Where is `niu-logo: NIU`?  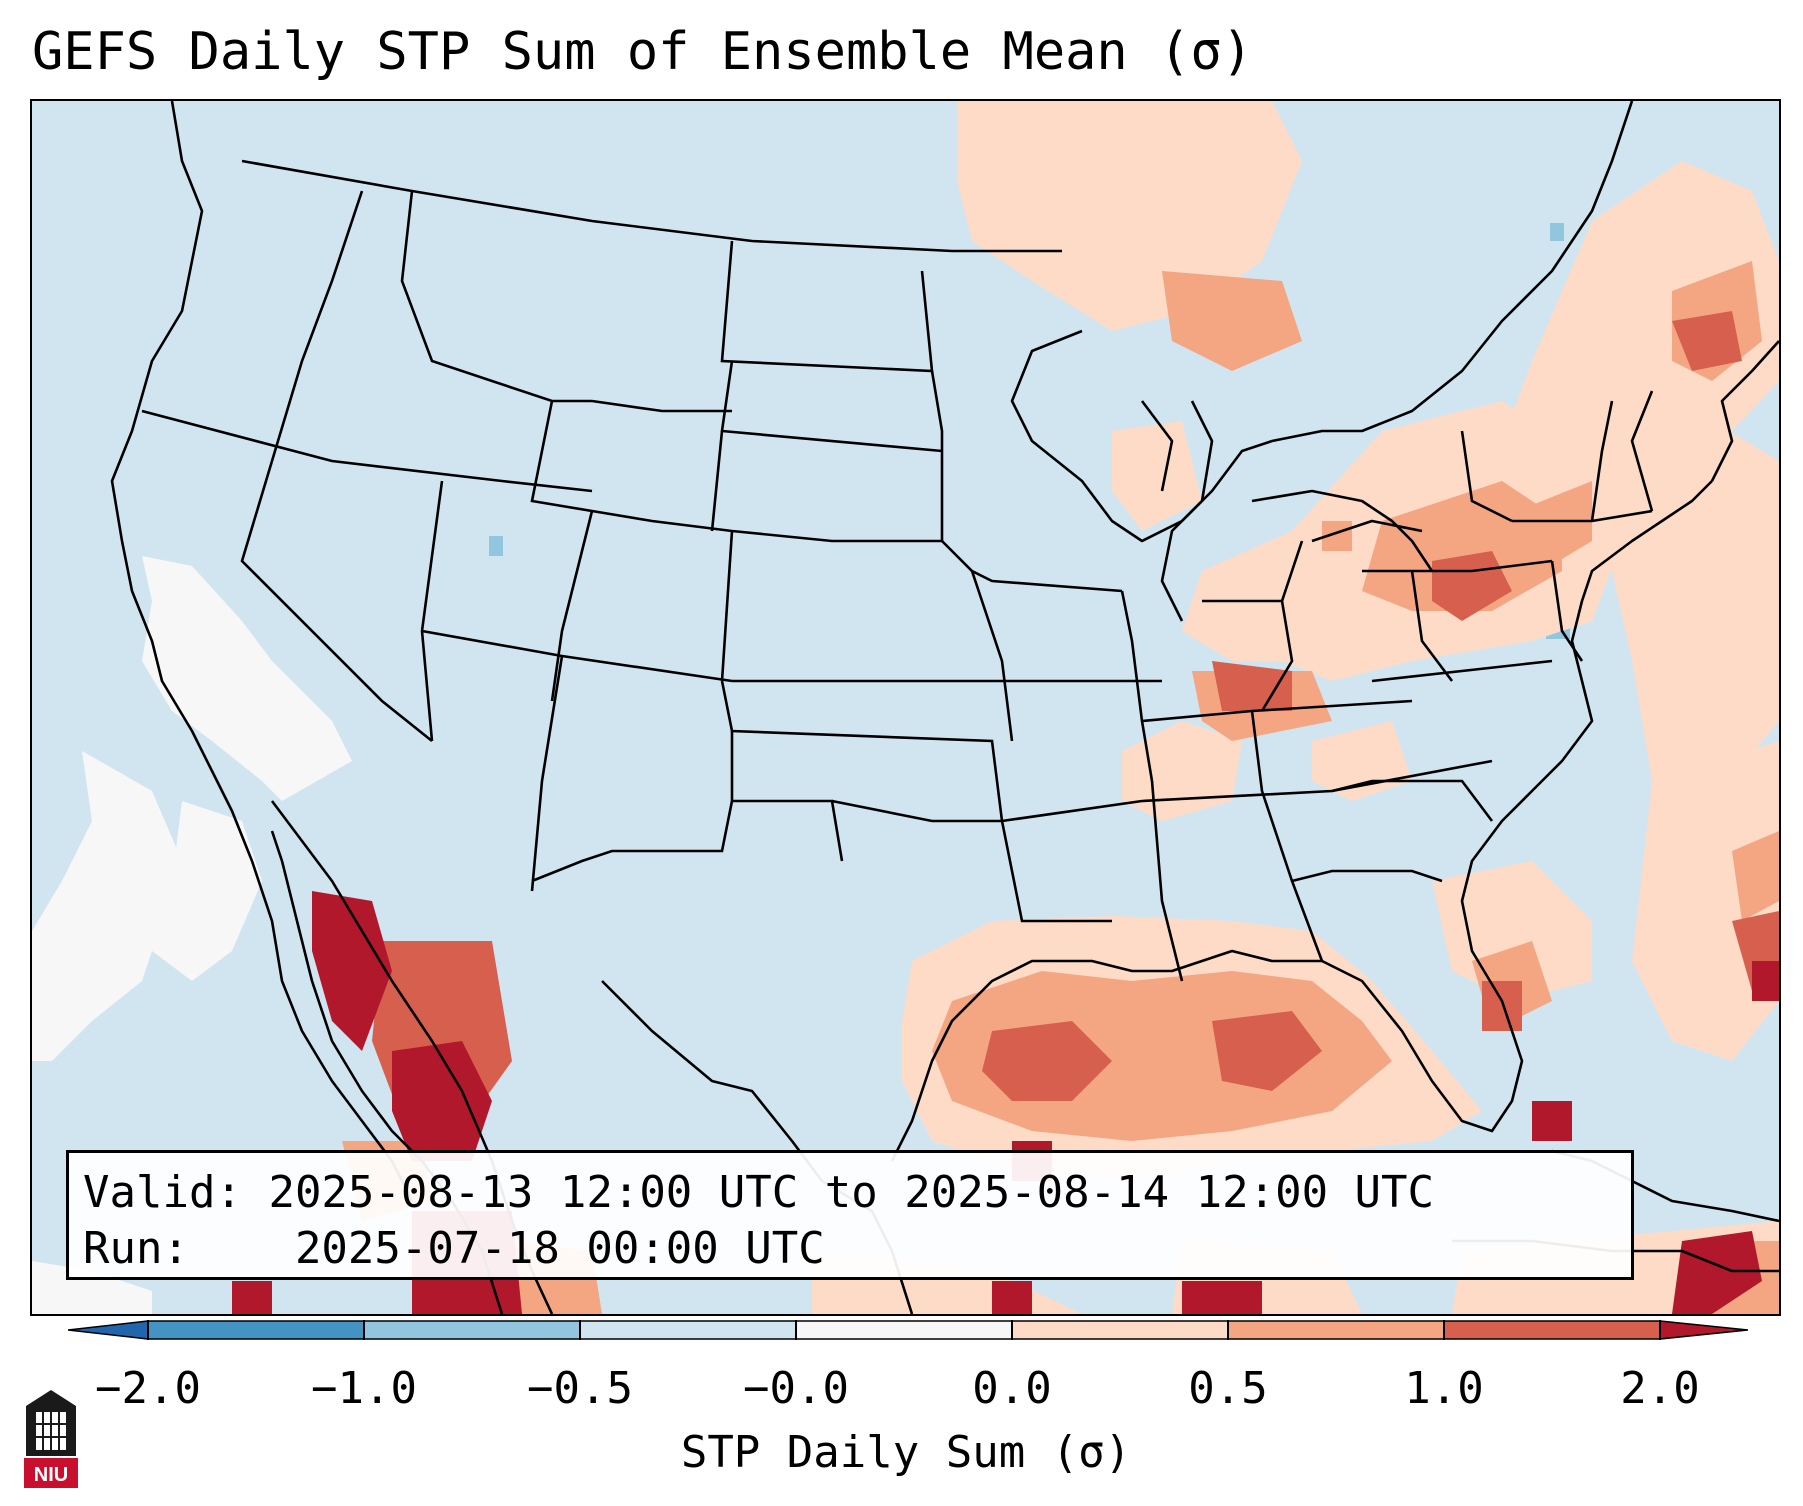
niu-logo: NIU is located at coordinates (51, 1439).